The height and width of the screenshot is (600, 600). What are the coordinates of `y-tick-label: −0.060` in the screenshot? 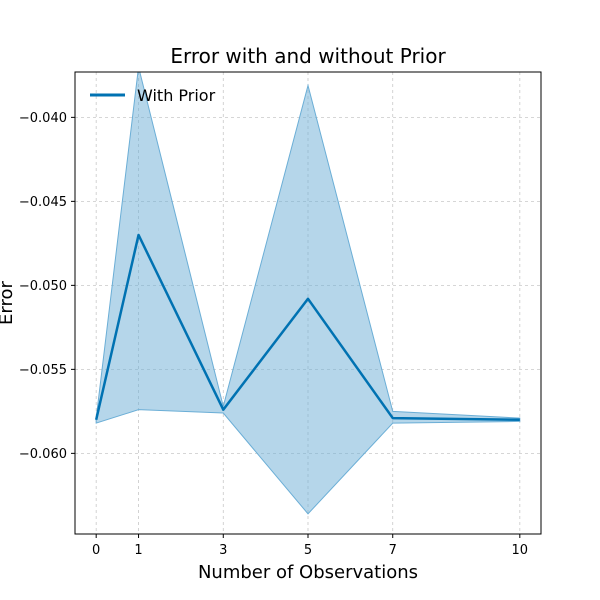 It's located at (43, 454).